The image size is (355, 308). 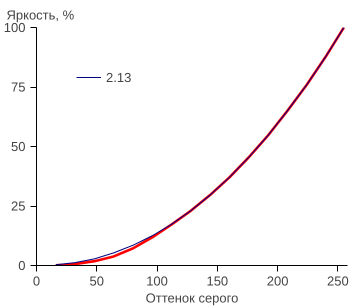 I want to click on x-tick-label: 150, so click(x=217, y=281).